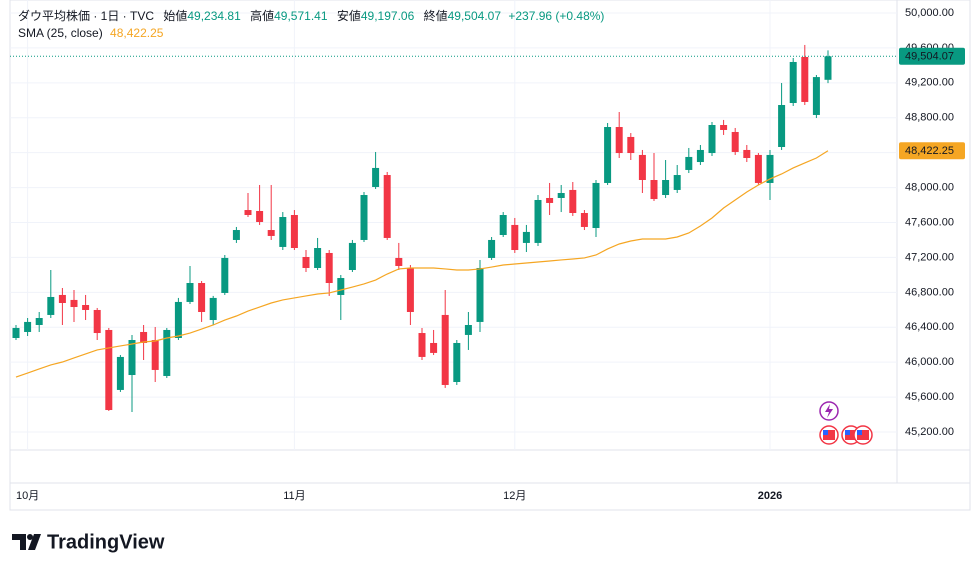  I want to click on indicator-header: SMA (25, close) 48,422.25, so click(91, 33).